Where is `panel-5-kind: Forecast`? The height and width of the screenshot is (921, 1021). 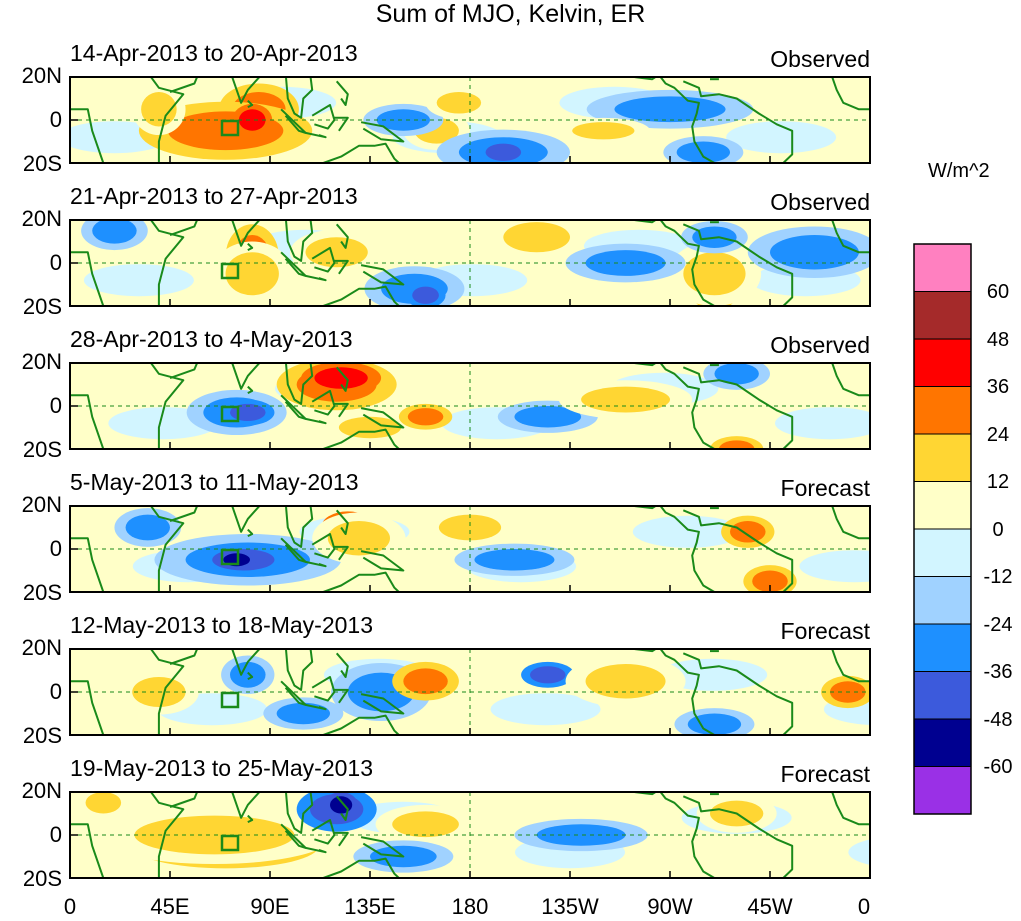
panel-5-kind: Forecast is located at coordinates (825, 631).